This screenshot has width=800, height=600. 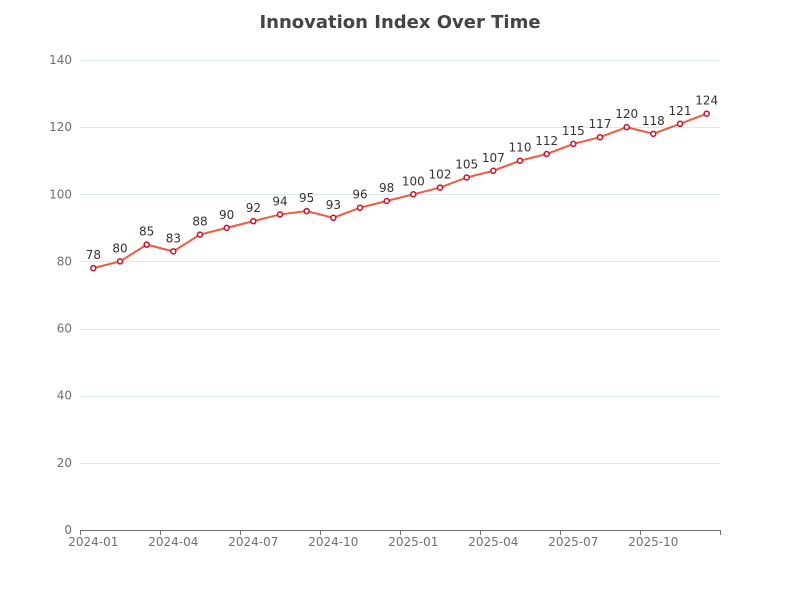 I want to click on data-label: 83, so click(x=173, y=238).